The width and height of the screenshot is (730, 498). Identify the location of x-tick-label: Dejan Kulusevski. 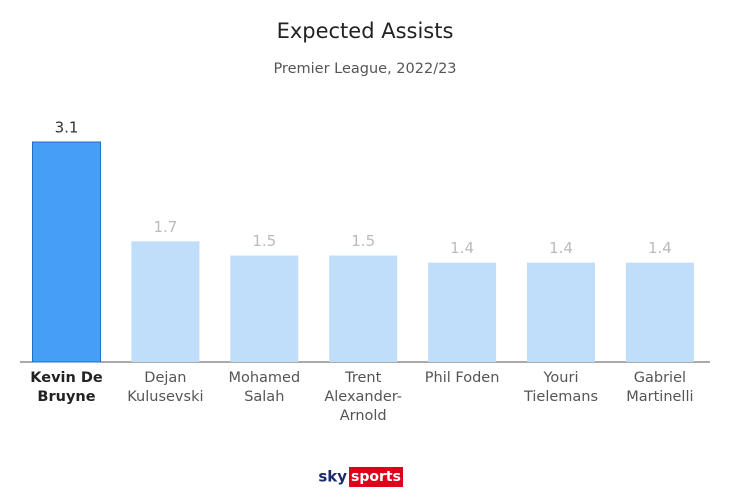
(165, 387).